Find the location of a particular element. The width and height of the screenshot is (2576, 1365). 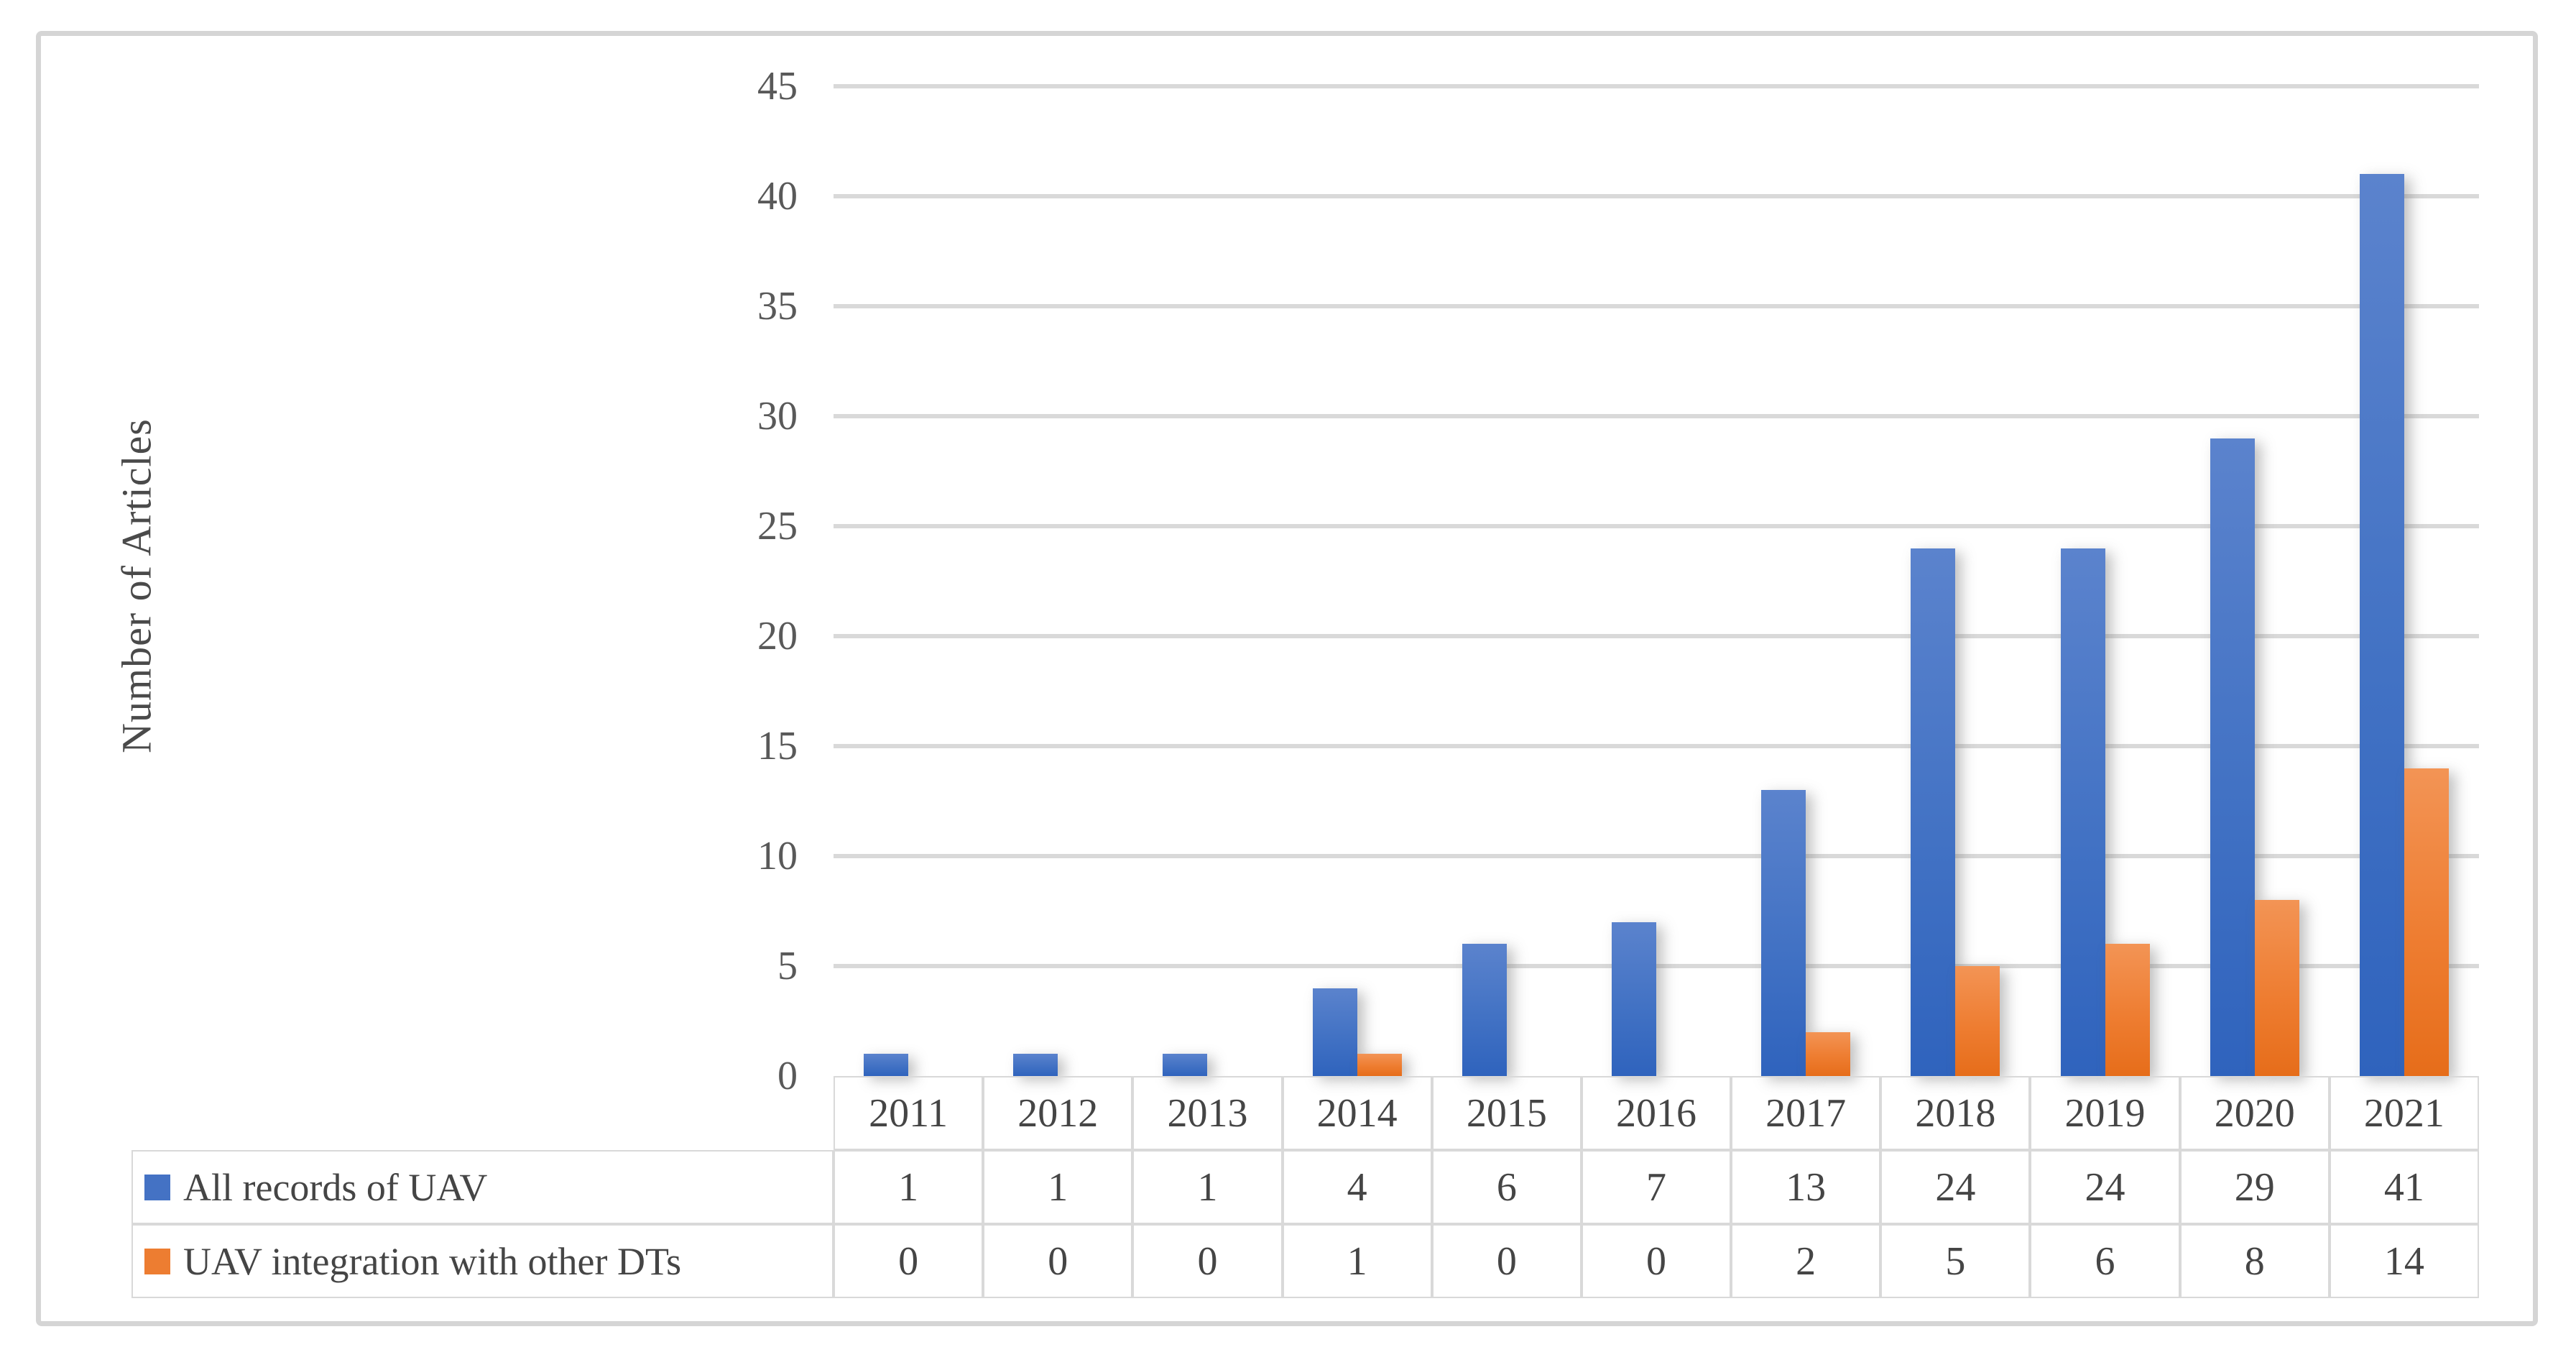

table-value-all-records-of-uav-2013: 1 is located at coordinates (1207, 1187).